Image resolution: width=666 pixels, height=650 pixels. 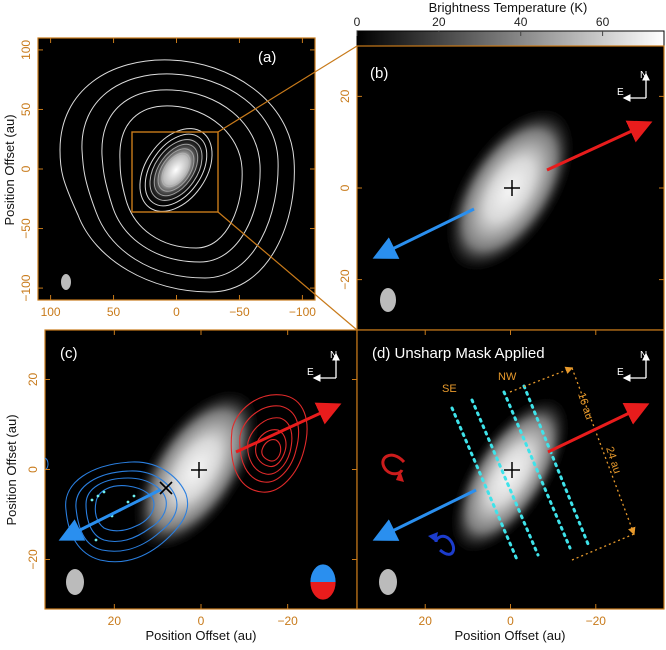 What do you see at coordinates (323, 582) in the screenshot?
I see `panel-c-bicolor-beam` at bounding box center [323, 582].